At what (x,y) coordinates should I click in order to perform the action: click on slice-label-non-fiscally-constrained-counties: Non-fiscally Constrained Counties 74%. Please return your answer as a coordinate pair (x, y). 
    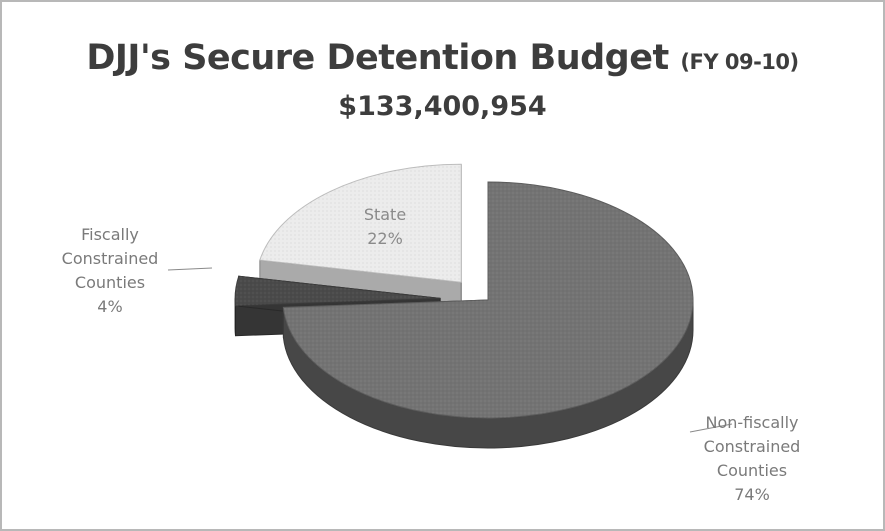
    Looking at the image, I should click on (745, 458).